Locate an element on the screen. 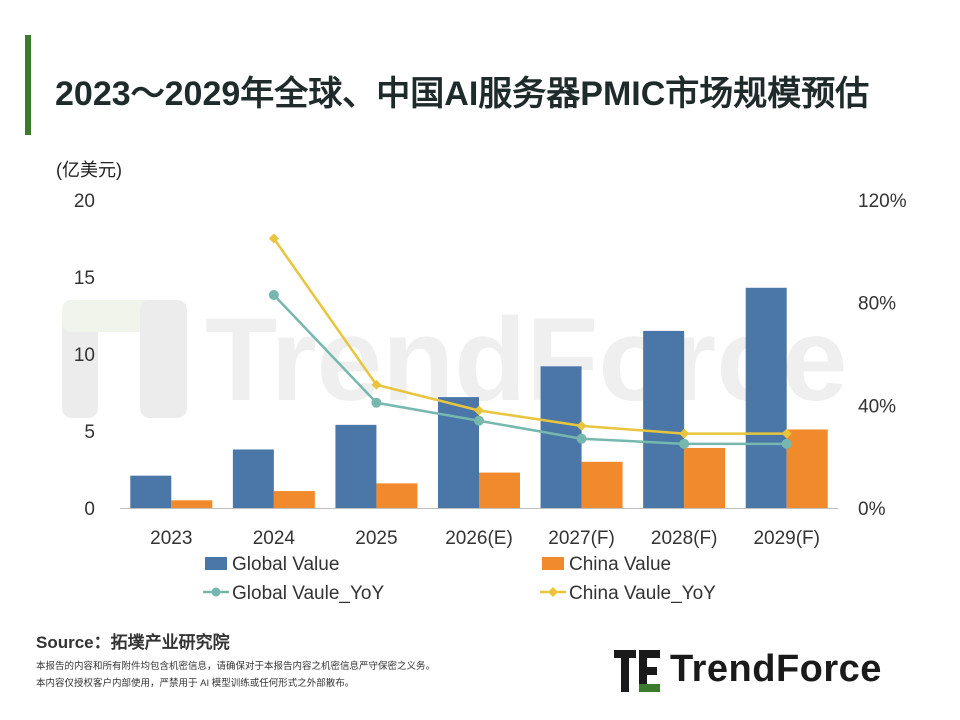 The image size is (960, 720). source-label: Source：拓墣产业研究院 is located at coordinates (133, 642).